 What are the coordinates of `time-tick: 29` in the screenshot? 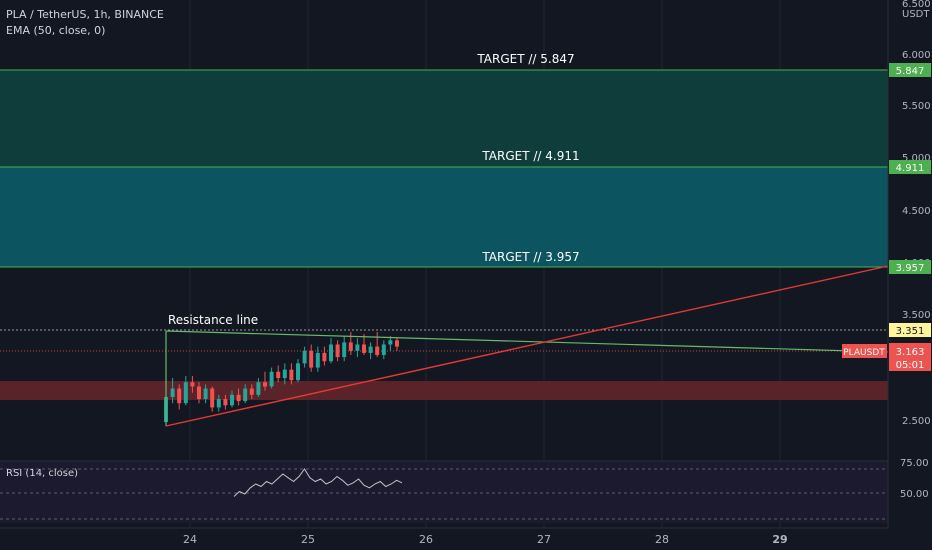 It's located at (779, 539).